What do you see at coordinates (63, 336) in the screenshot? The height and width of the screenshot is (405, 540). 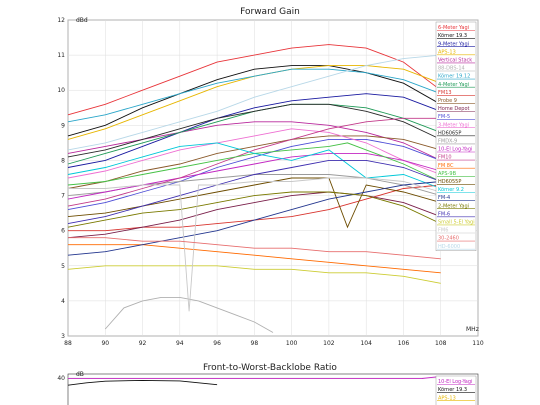 I see `y-tick-label: 3` at bounding box center [63, 336].